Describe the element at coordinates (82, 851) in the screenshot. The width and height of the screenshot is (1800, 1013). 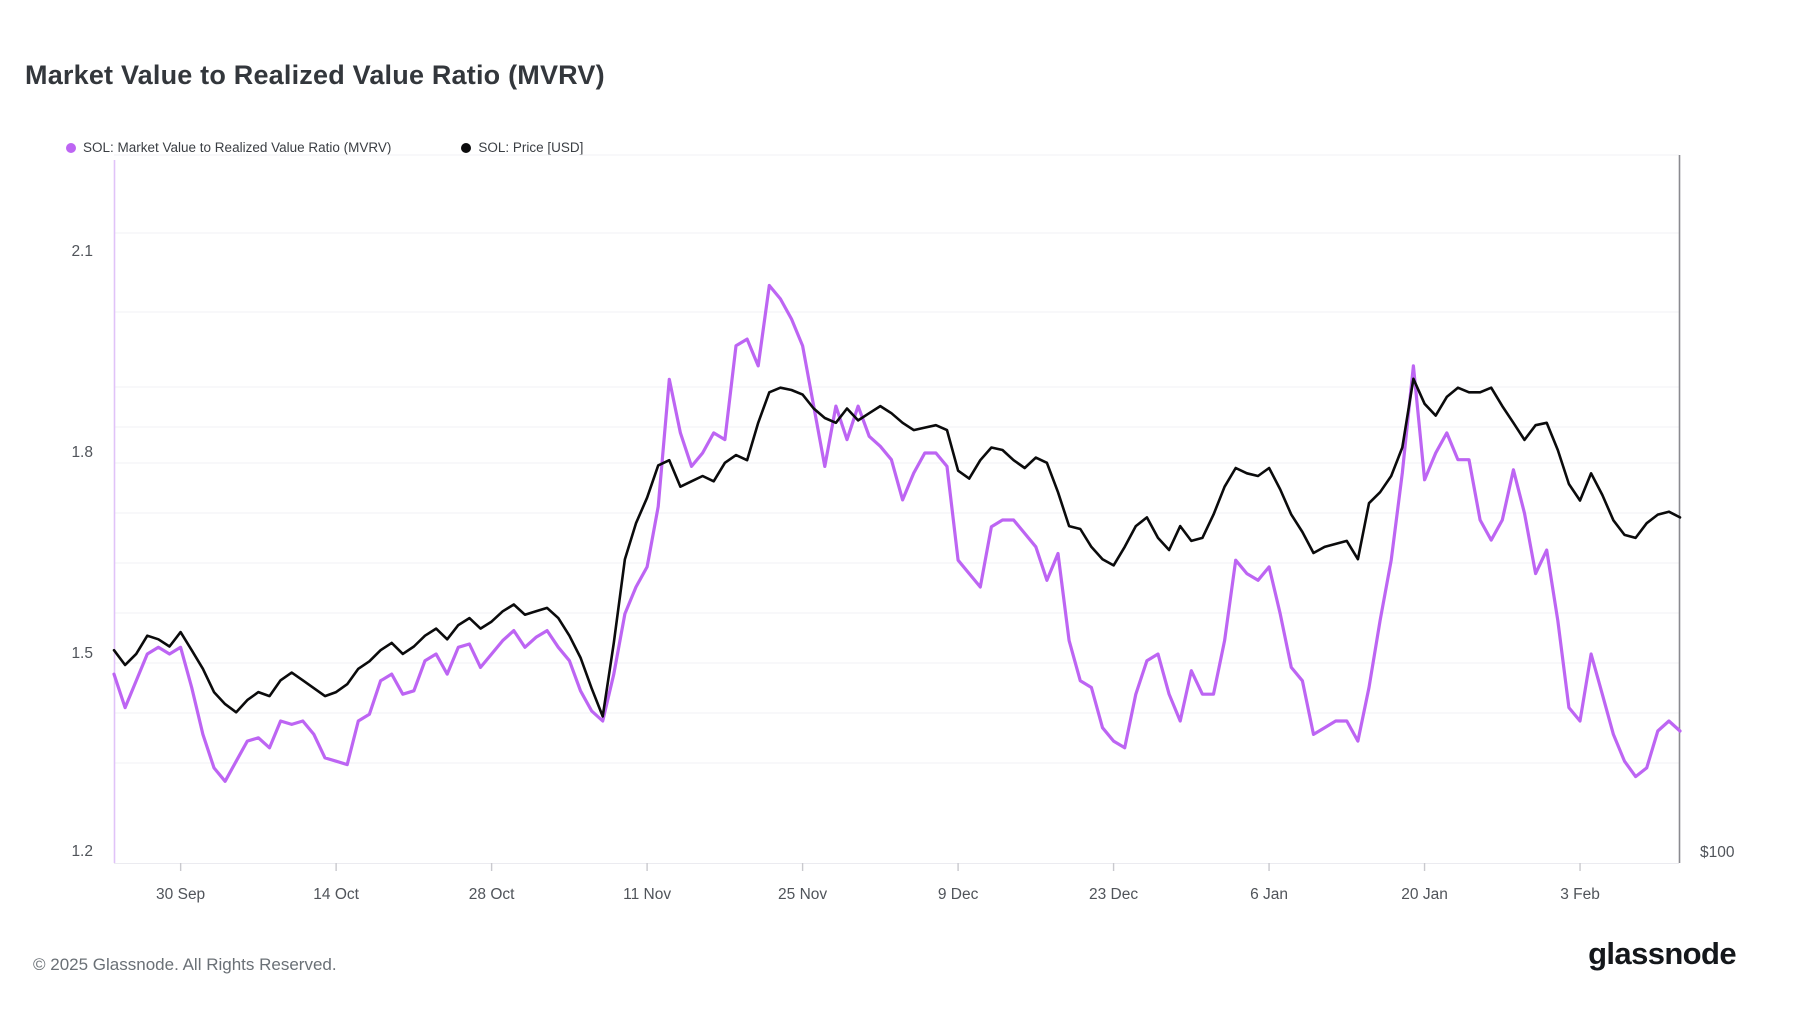
I see `y-axis-tick-label: 1.2` at that location.